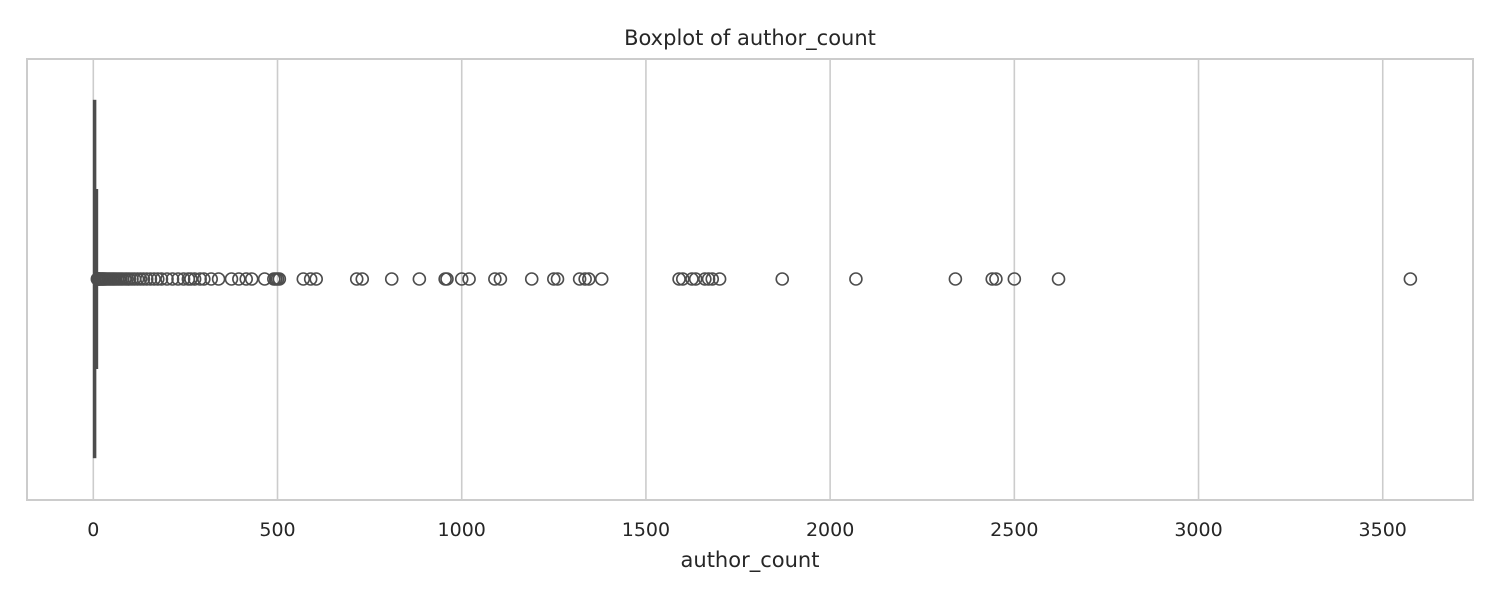 The width and height of the screenshot is (1500, 600). Describe the element at coordinates (1014, 530) in the screenshot. I see `x-tick-label-2500: 2500` at that location.